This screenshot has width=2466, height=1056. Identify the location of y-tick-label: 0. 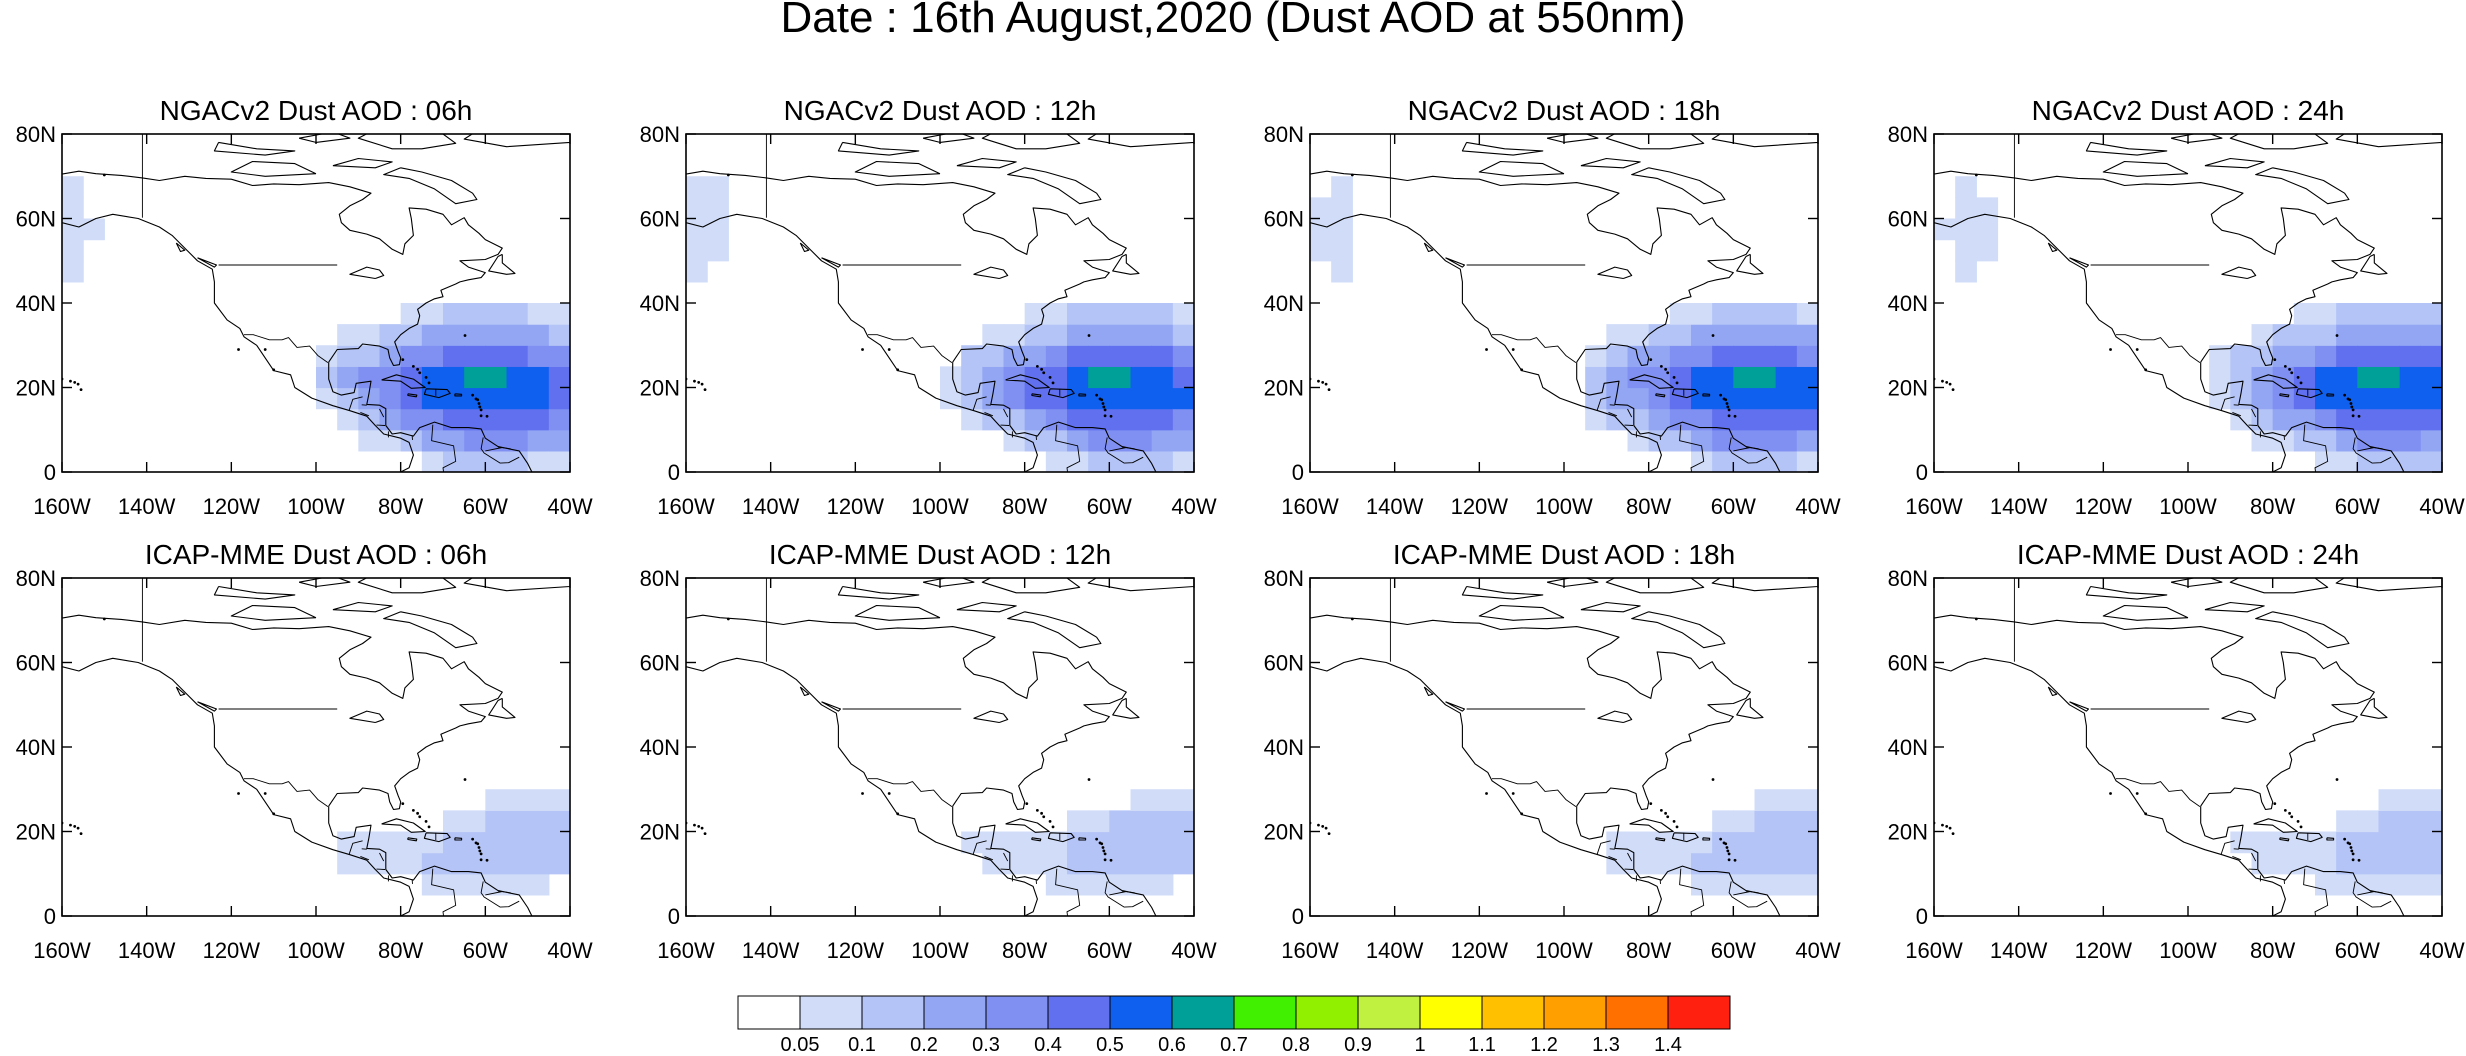
(674, 916).